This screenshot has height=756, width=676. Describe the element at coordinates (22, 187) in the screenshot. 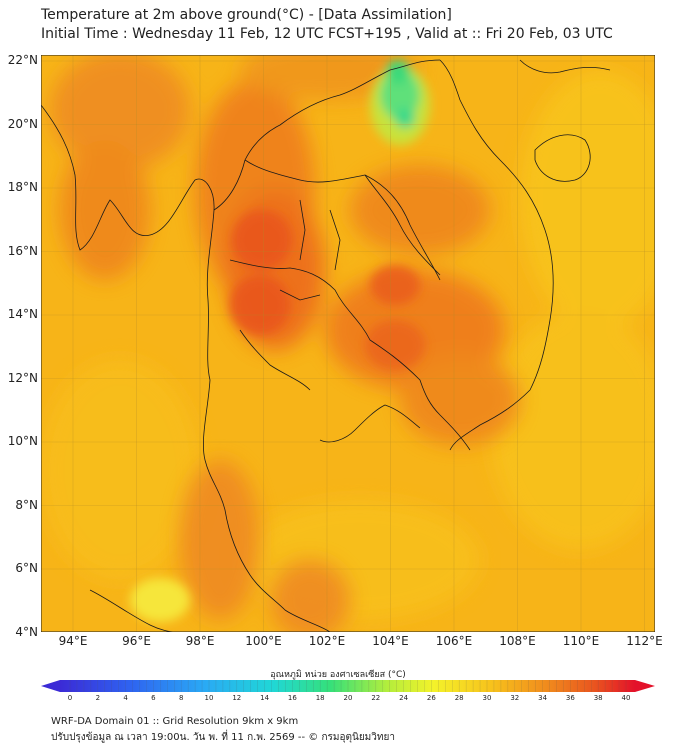

I see `lat-label: 18°N` at that location.